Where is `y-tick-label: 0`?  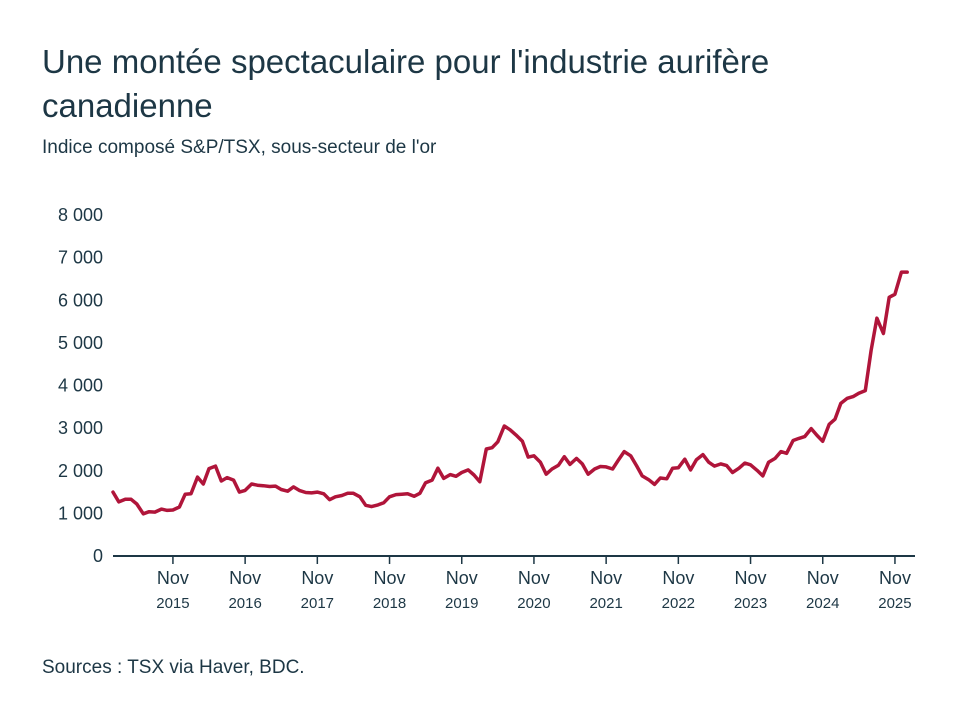
y-tick-label: 0 is located at coordinates (98, 556).